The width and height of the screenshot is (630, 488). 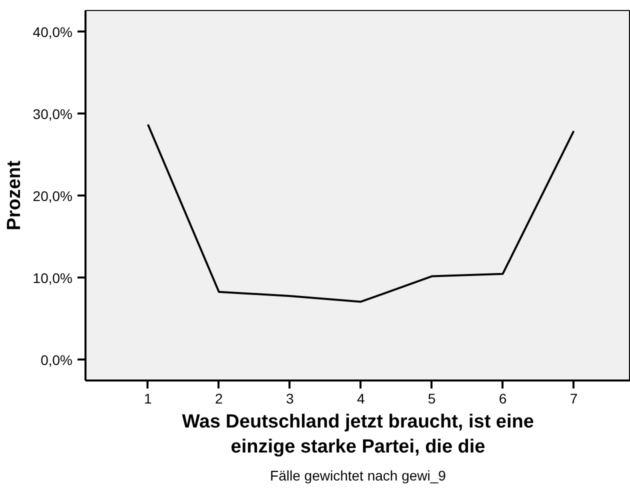 What do you see at coordinates (52, 114) in the screenshot?
I see `y-tick-label: 30,0%` at bounding box center [52, 114].